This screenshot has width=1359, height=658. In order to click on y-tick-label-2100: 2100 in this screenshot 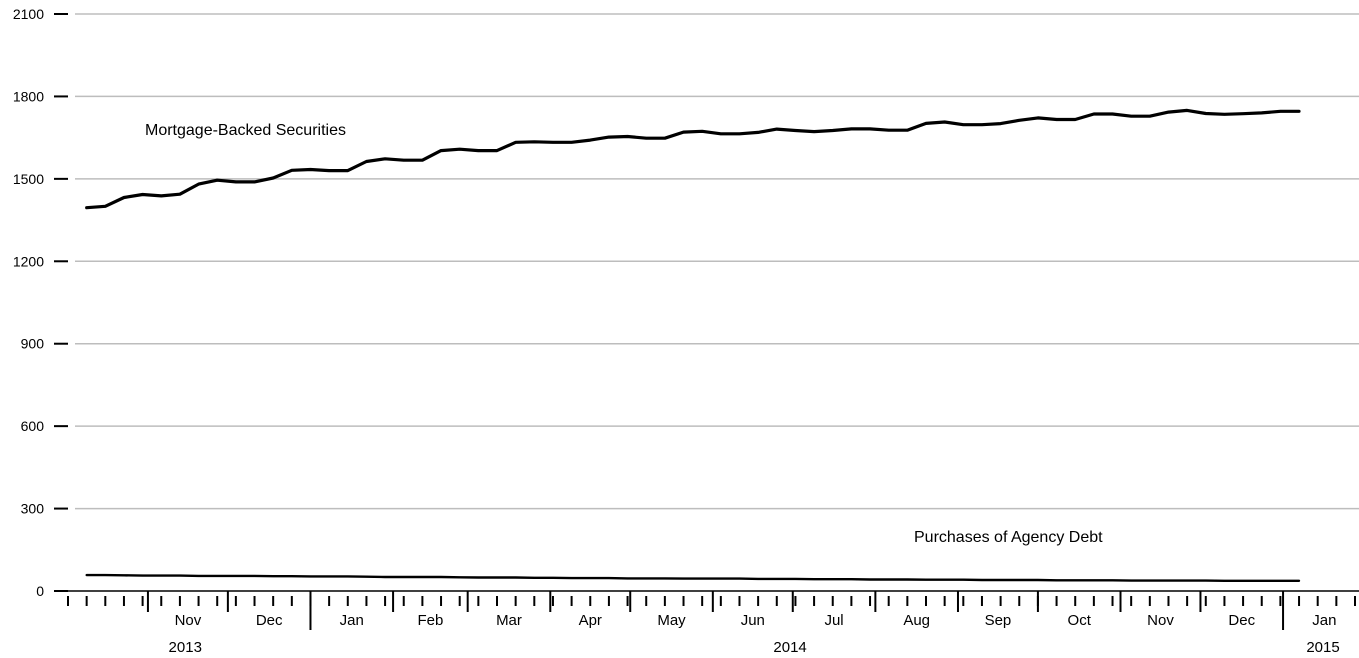, I will do `click(28, 14)`.